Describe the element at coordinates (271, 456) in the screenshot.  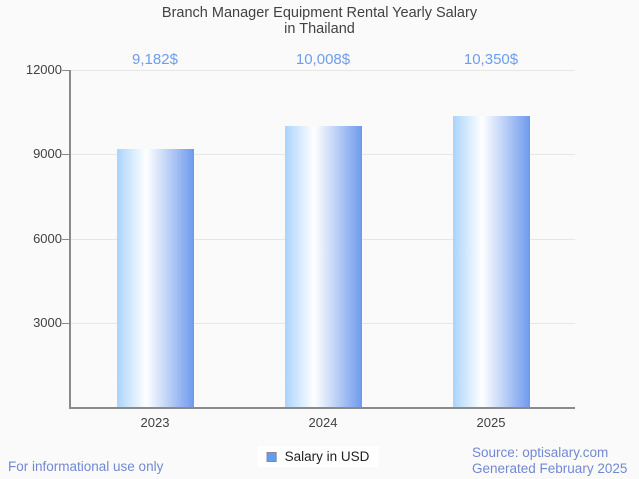
I see `legend-swatch-icon` at that location.